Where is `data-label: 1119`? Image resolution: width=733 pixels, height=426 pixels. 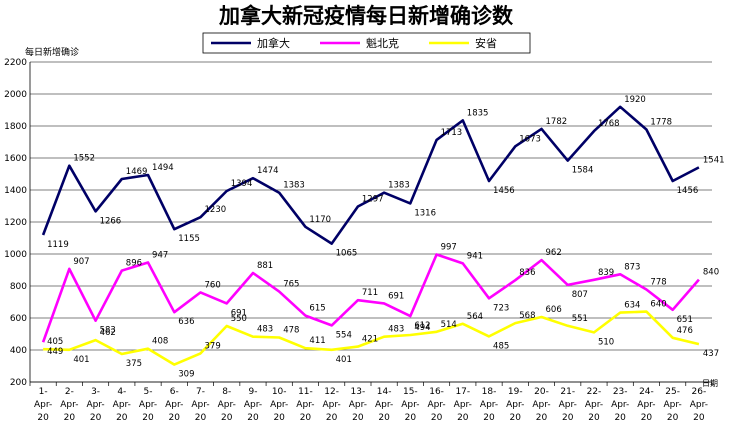 data-label: 1119 is located at coordinates (58, 245).